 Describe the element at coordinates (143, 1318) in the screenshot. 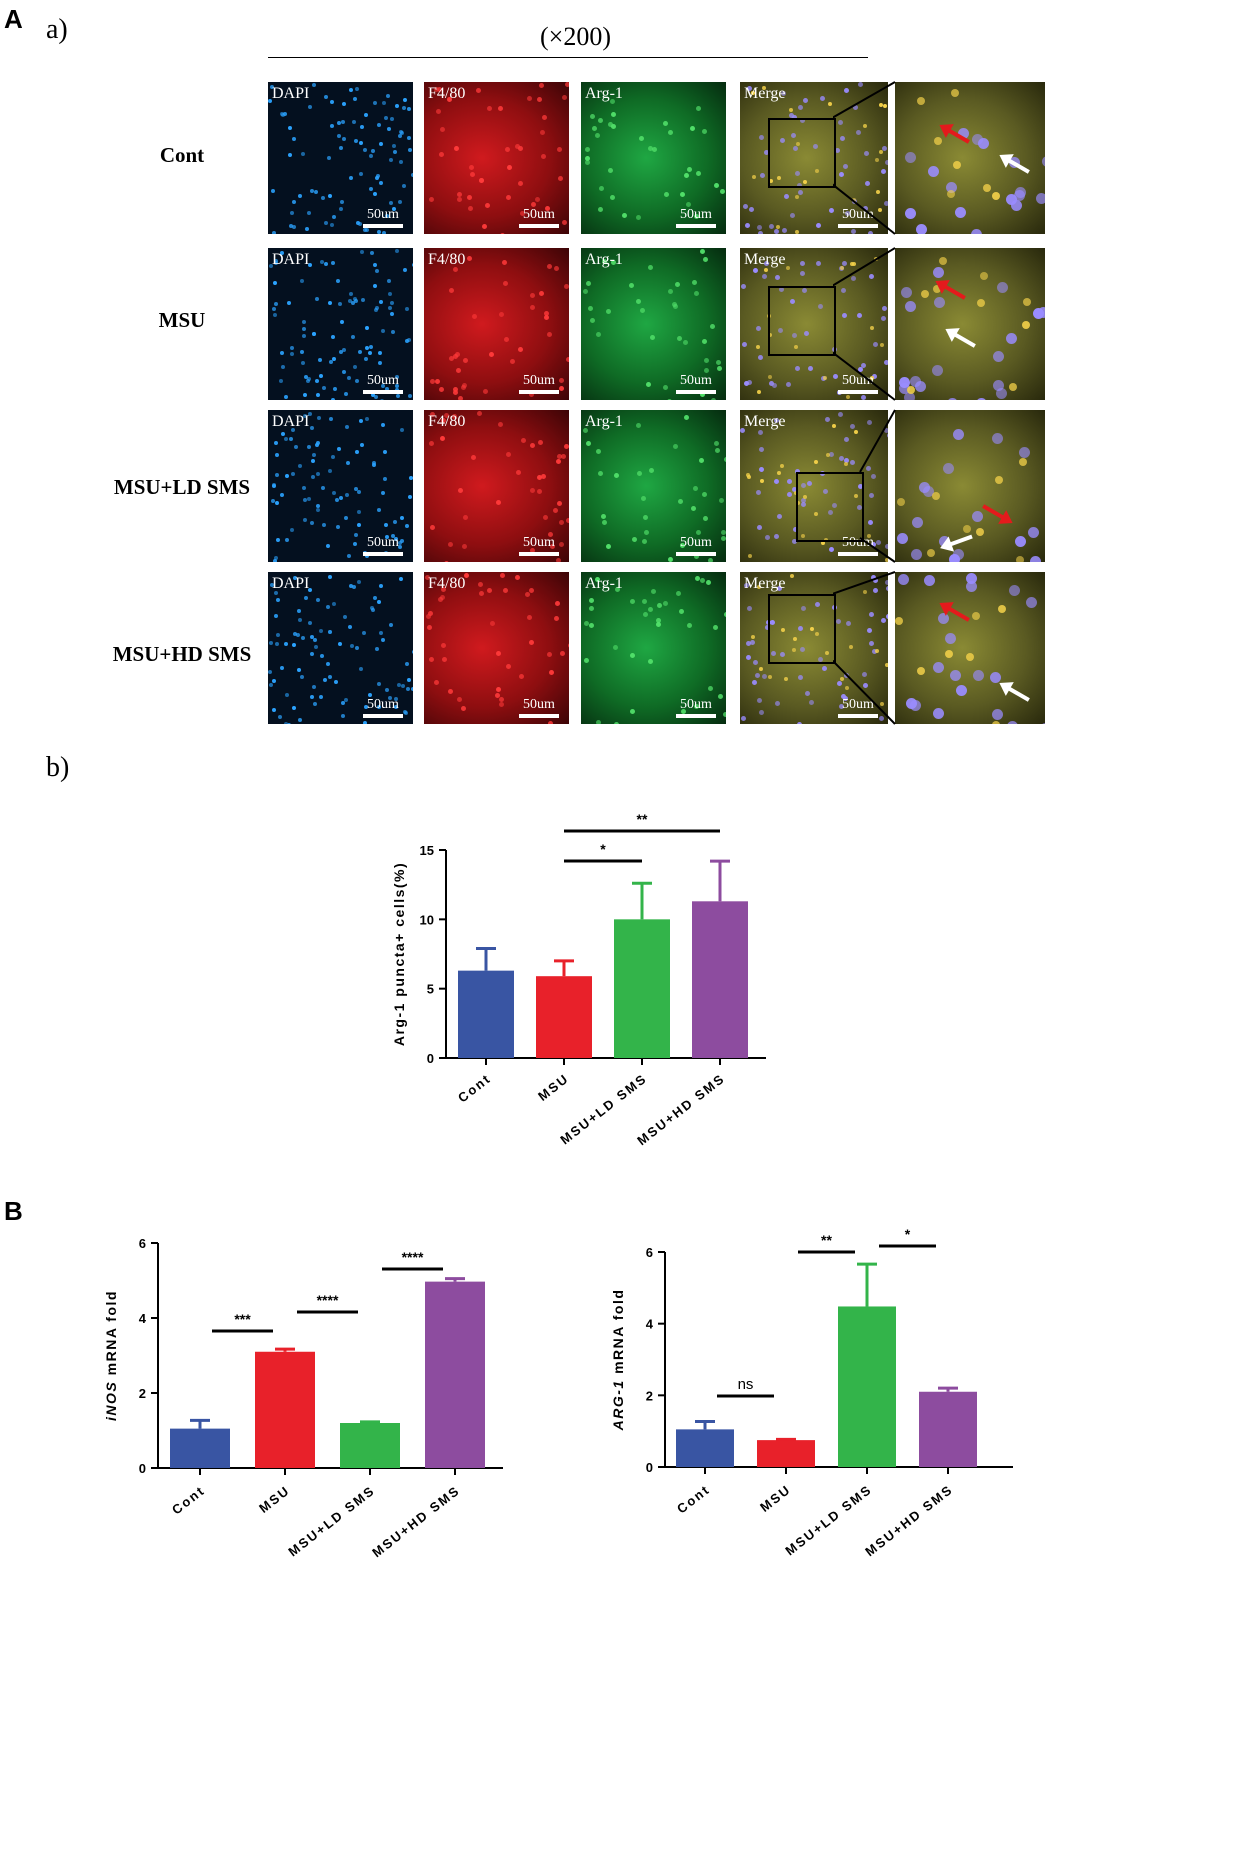

I see `y-tick-label: 4` at that location.